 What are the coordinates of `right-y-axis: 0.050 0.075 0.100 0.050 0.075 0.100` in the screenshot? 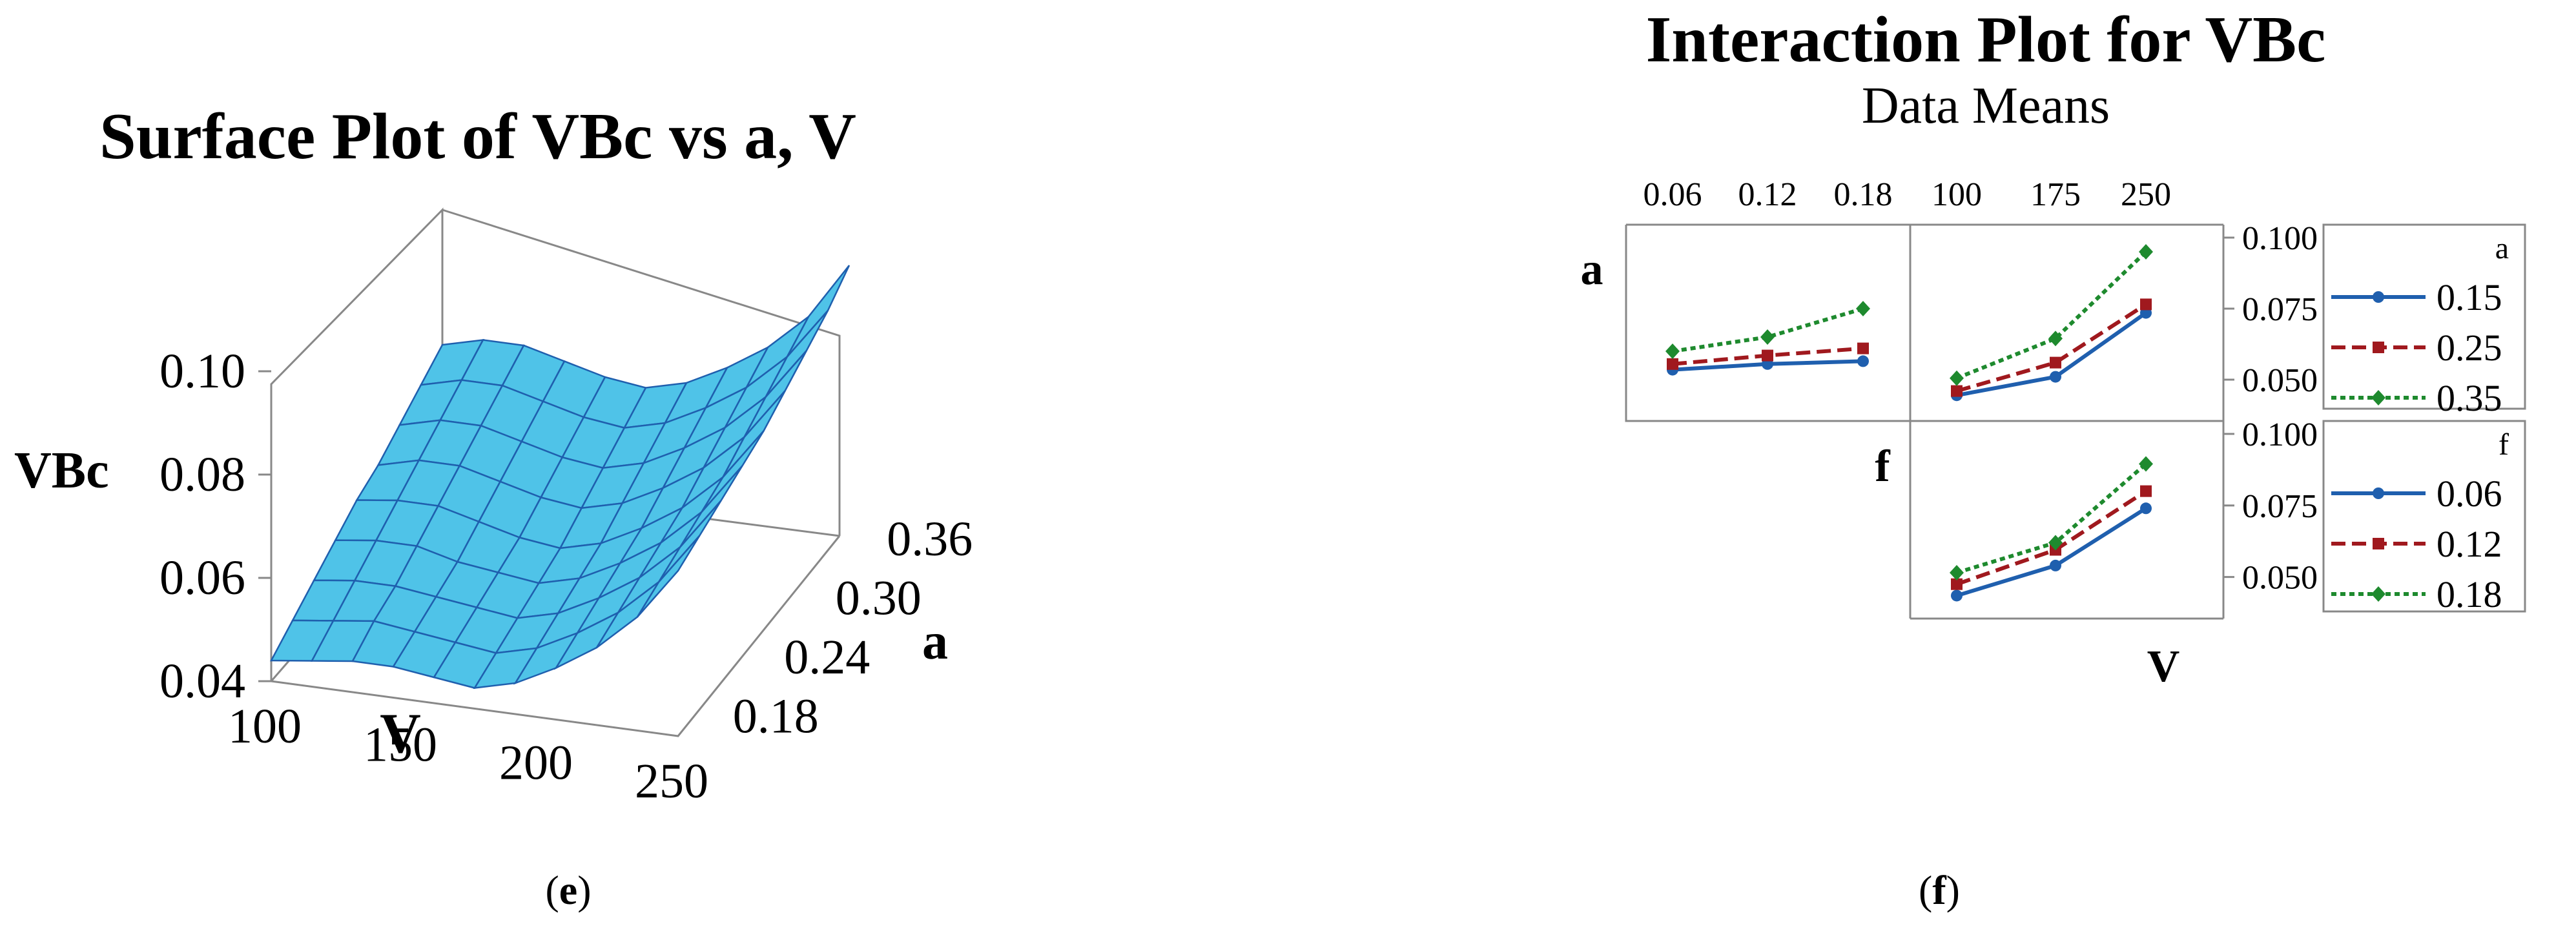 It's located at (2270, 409).